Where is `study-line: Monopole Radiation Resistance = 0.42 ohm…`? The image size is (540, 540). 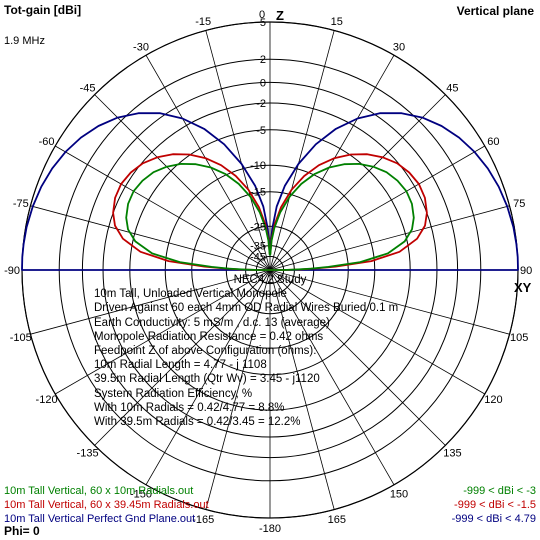
study-line: Monopole Radiation Resistance = 0.42 ohm… is located at coordinates (209, 336).